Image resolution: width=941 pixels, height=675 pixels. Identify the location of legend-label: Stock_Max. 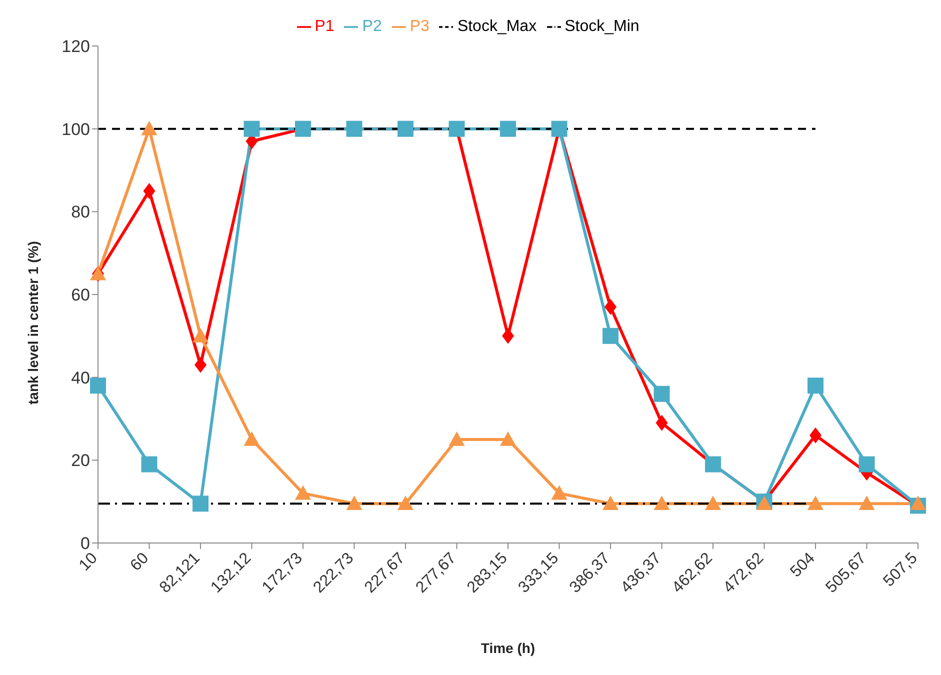
(497, 26).